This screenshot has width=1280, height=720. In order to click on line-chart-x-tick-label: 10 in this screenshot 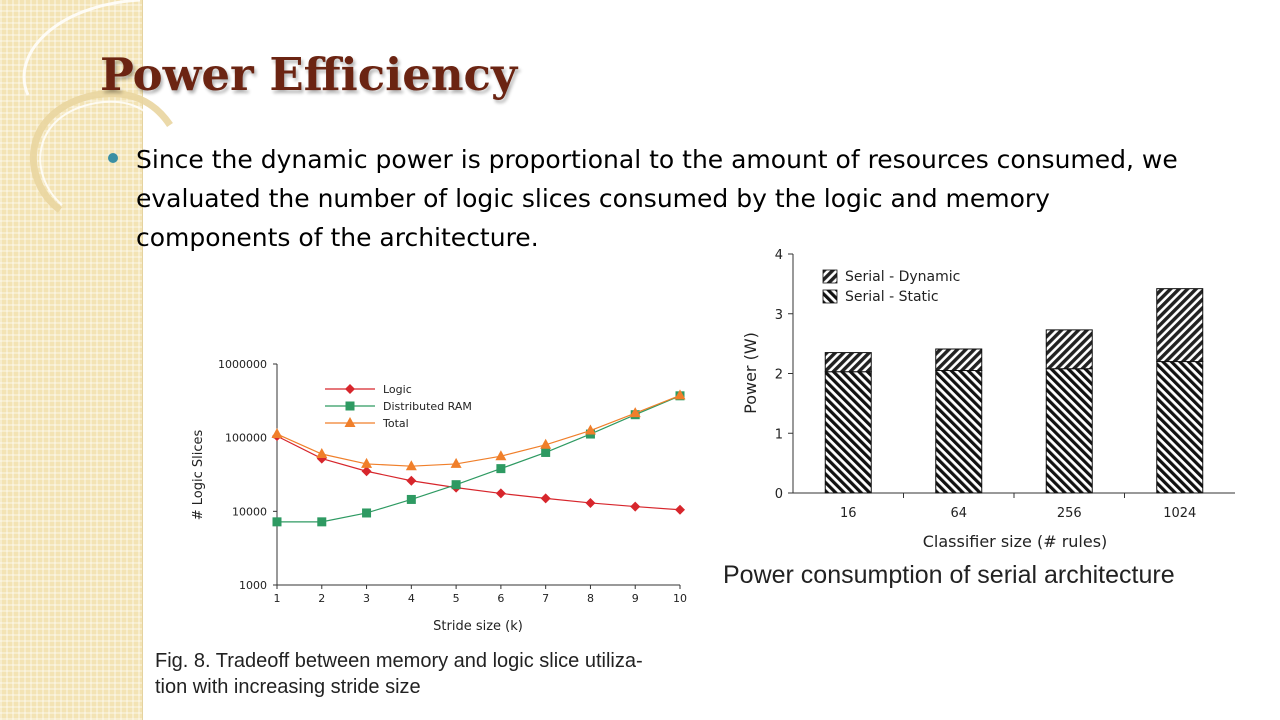, I will do `click(680, 598)`.